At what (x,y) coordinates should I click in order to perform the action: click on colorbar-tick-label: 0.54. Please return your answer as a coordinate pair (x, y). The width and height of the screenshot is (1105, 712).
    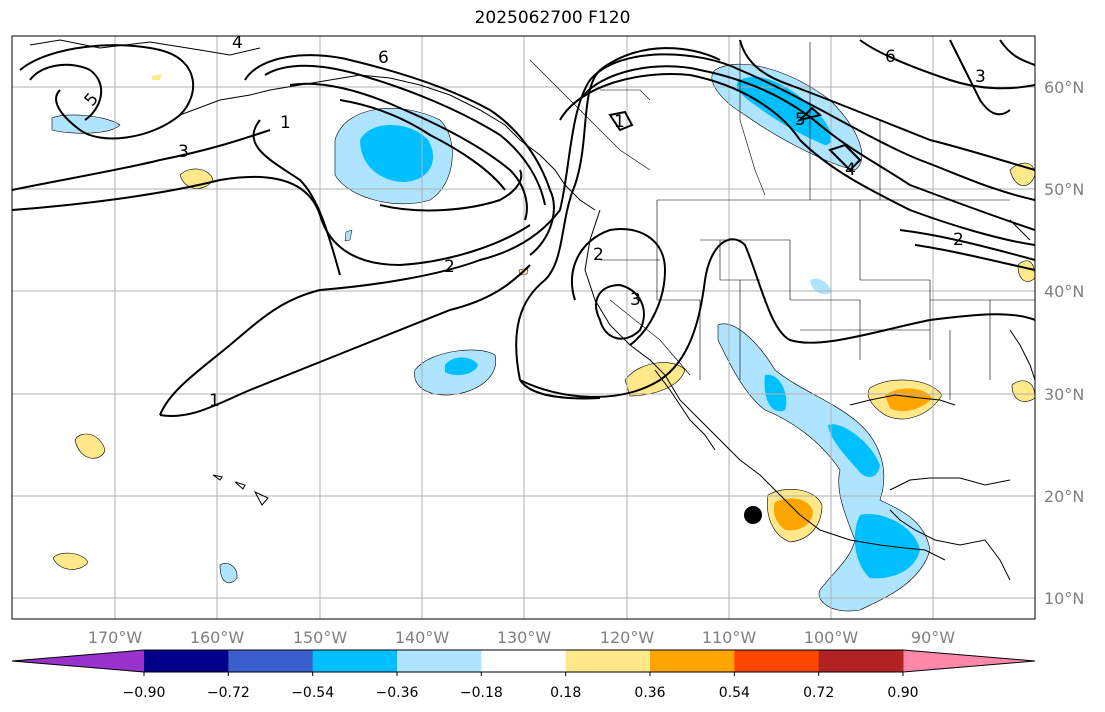
    Looking at the image, I should click on (734, 693).